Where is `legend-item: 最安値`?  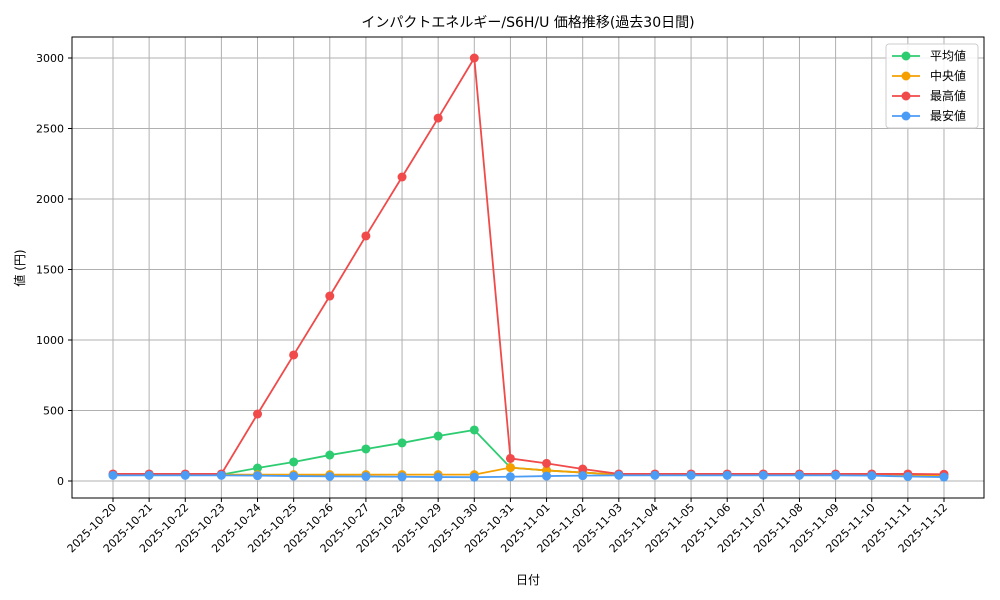 legend-item: 最安値 is located at coordinates (929, 115).